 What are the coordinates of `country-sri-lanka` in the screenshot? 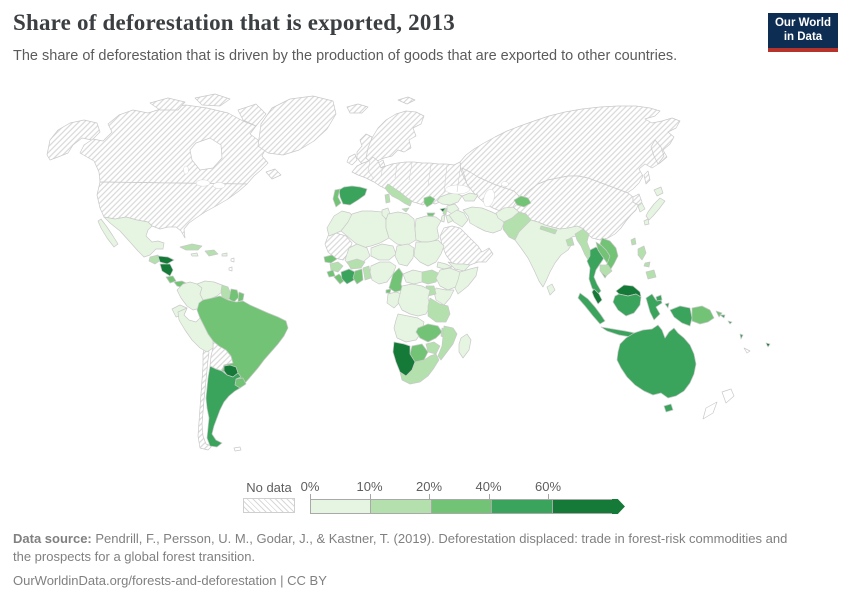 It's located at (551, 289).